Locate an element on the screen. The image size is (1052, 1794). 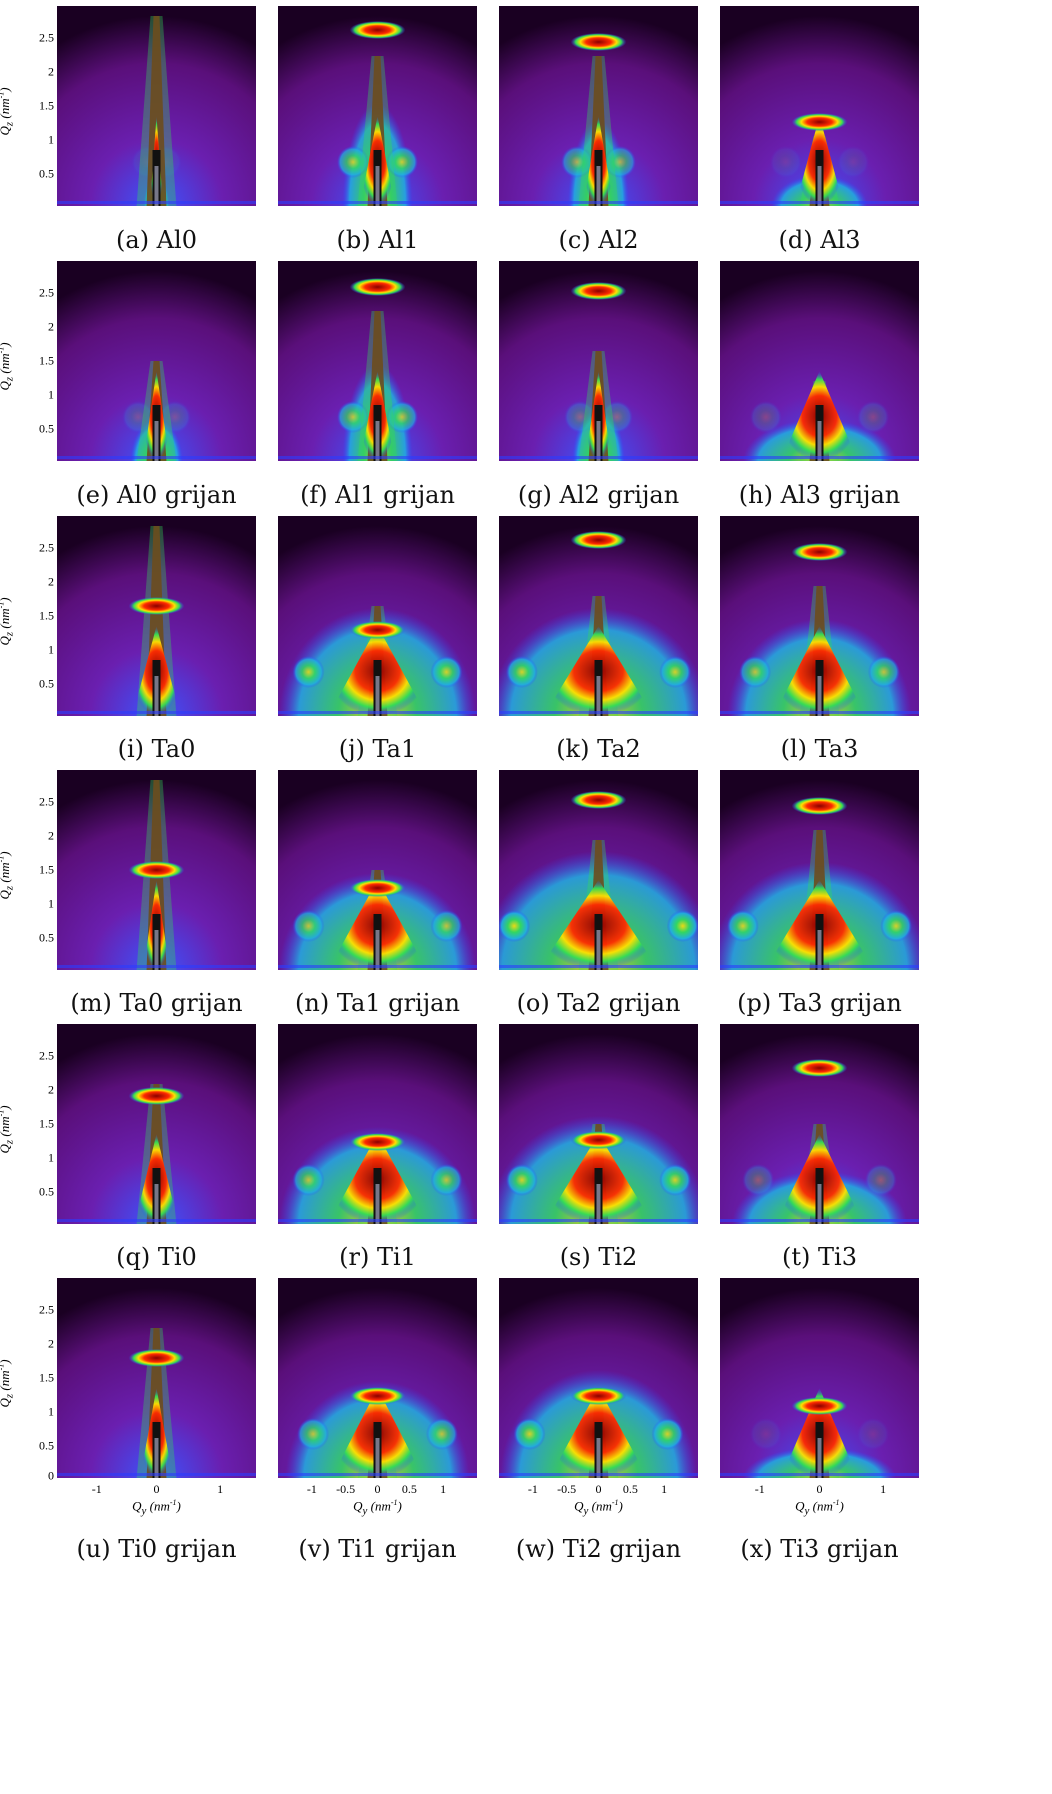
panel-caption: (p) Ta3 grijan is located at coordinates (819, 1003).